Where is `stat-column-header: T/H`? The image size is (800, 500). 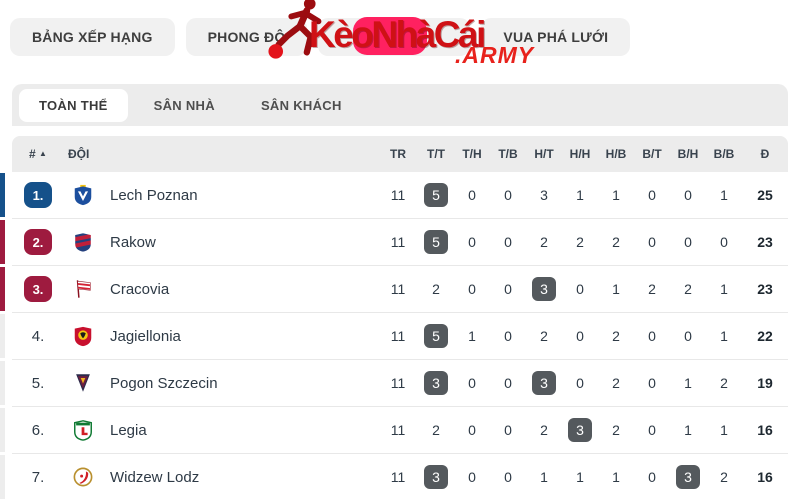 stat-column-header: T/H is located at coordinates (472, 154).